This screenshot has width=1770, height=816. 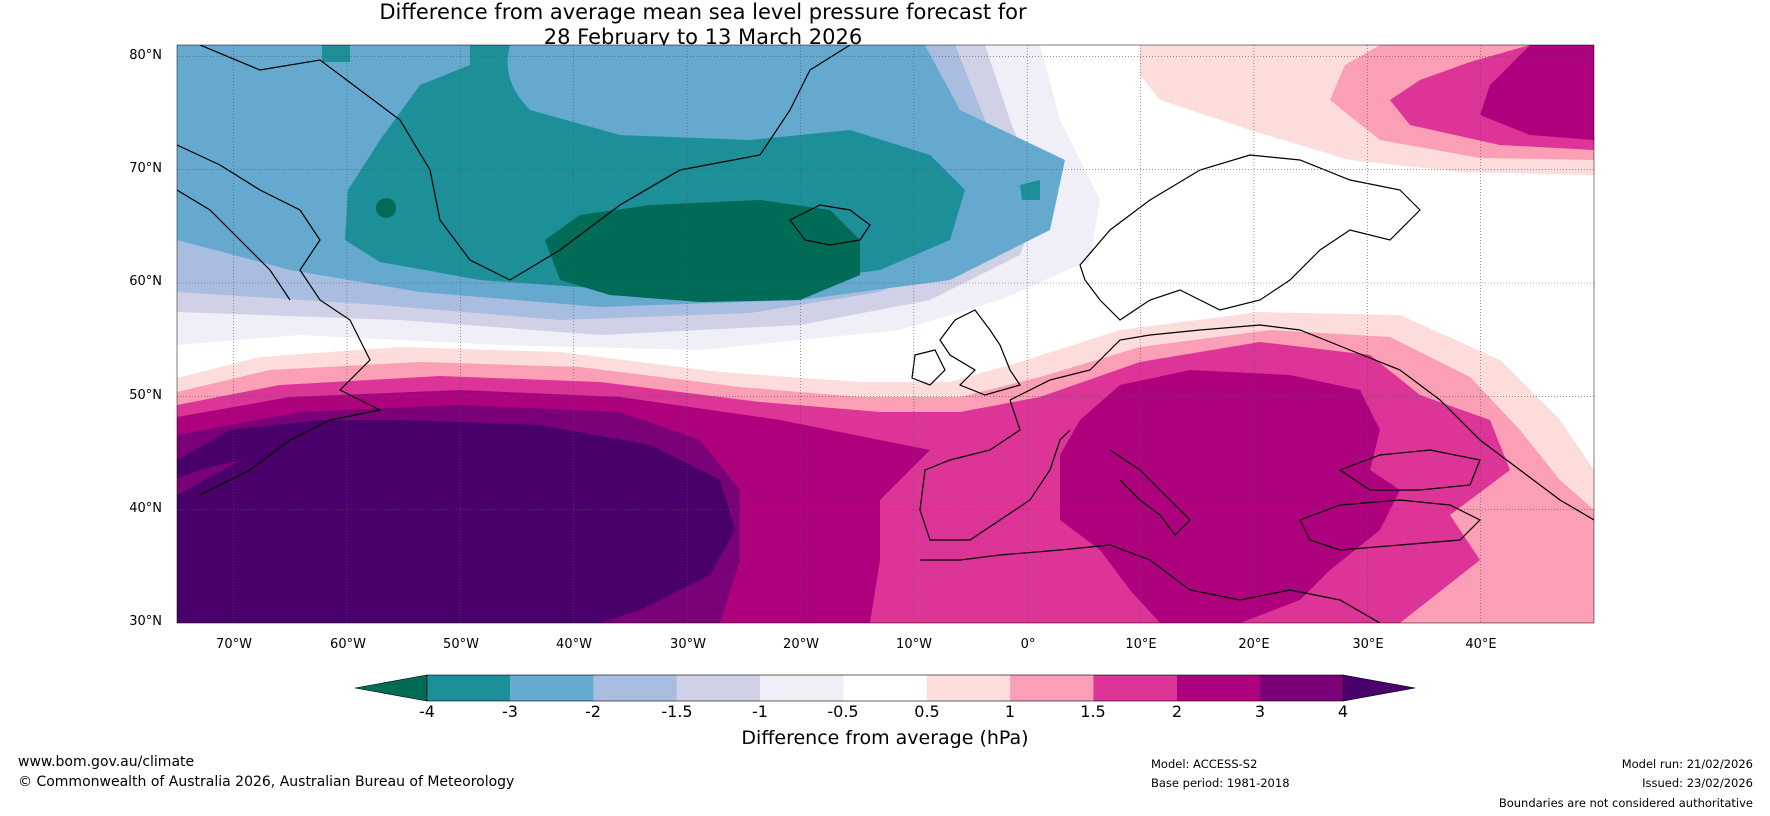 I want to click on lon-label-20e: 20°E, so click(x=1254, y=644).